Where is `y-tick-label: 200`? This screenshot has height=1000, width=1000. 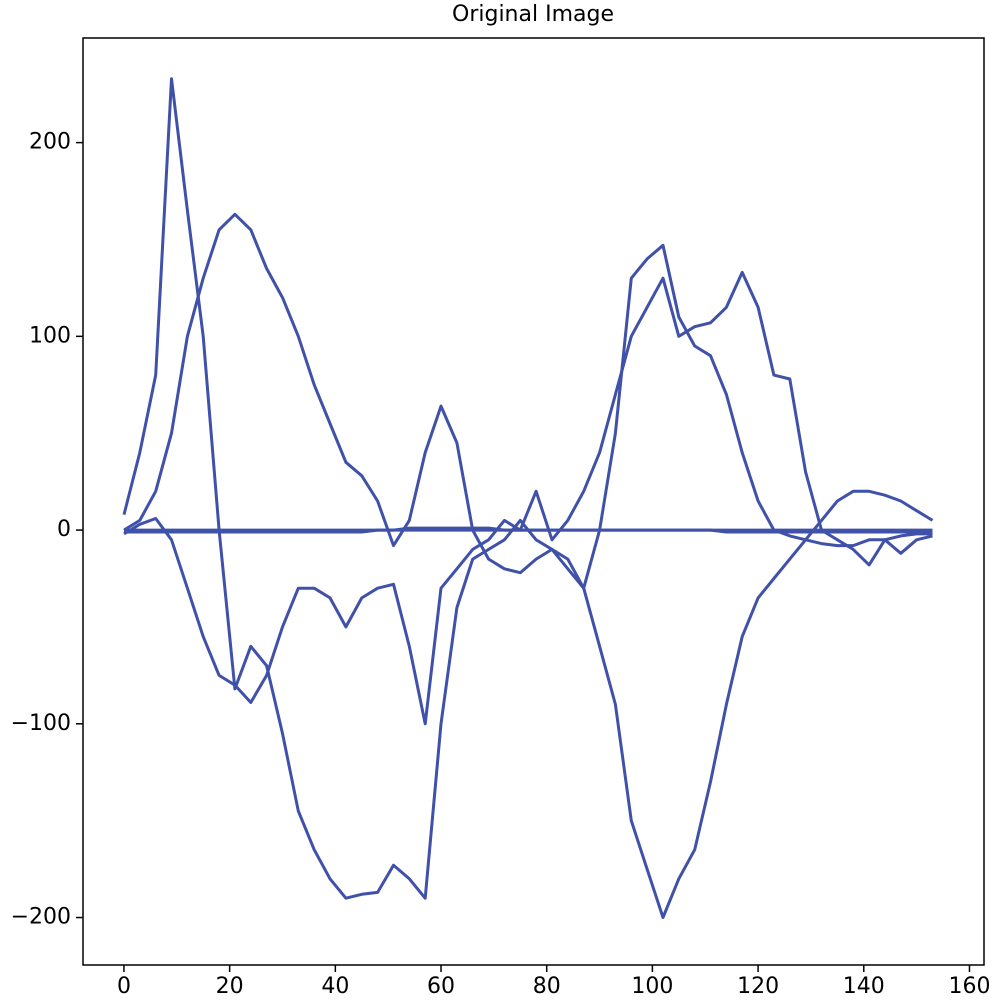
y-tick-label: 200 is located at coordinates (50, 142).